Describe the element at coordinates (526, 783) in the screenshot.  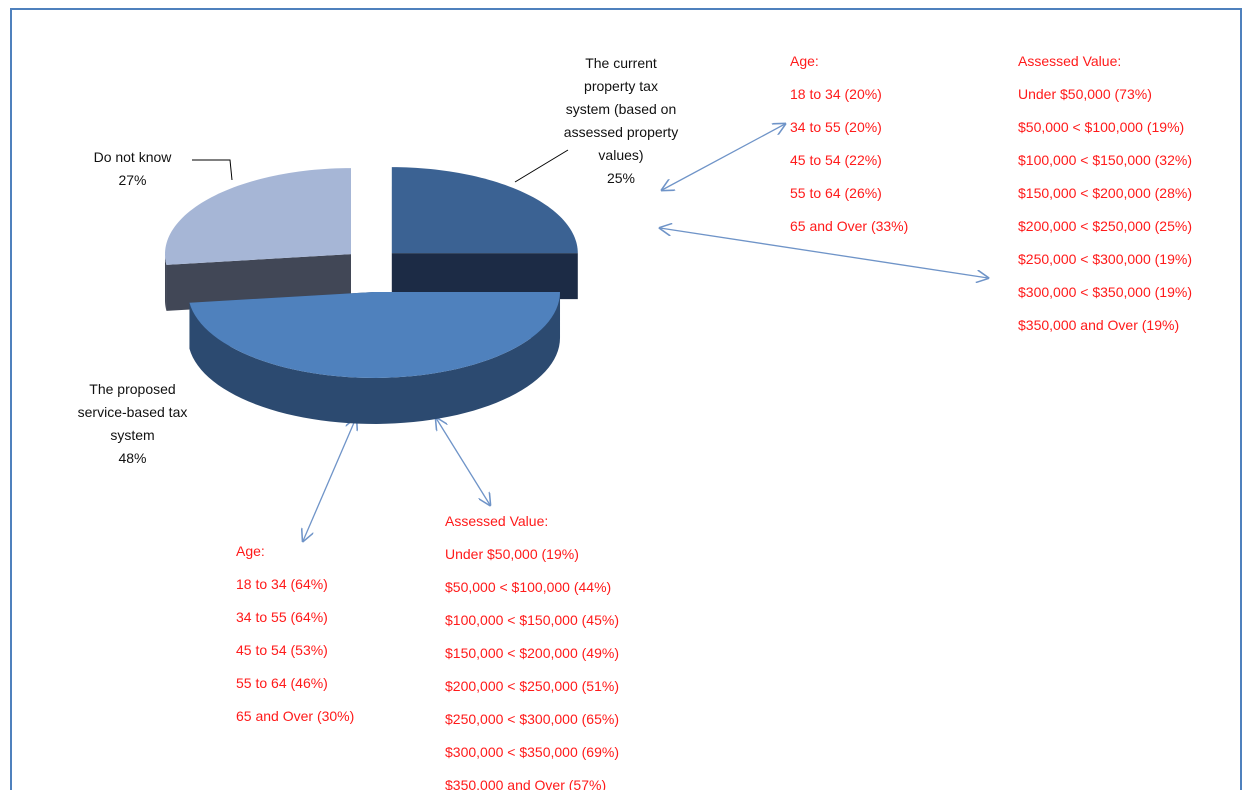
I see `annotation-item: $350,000 and Over (57%)` at that location.